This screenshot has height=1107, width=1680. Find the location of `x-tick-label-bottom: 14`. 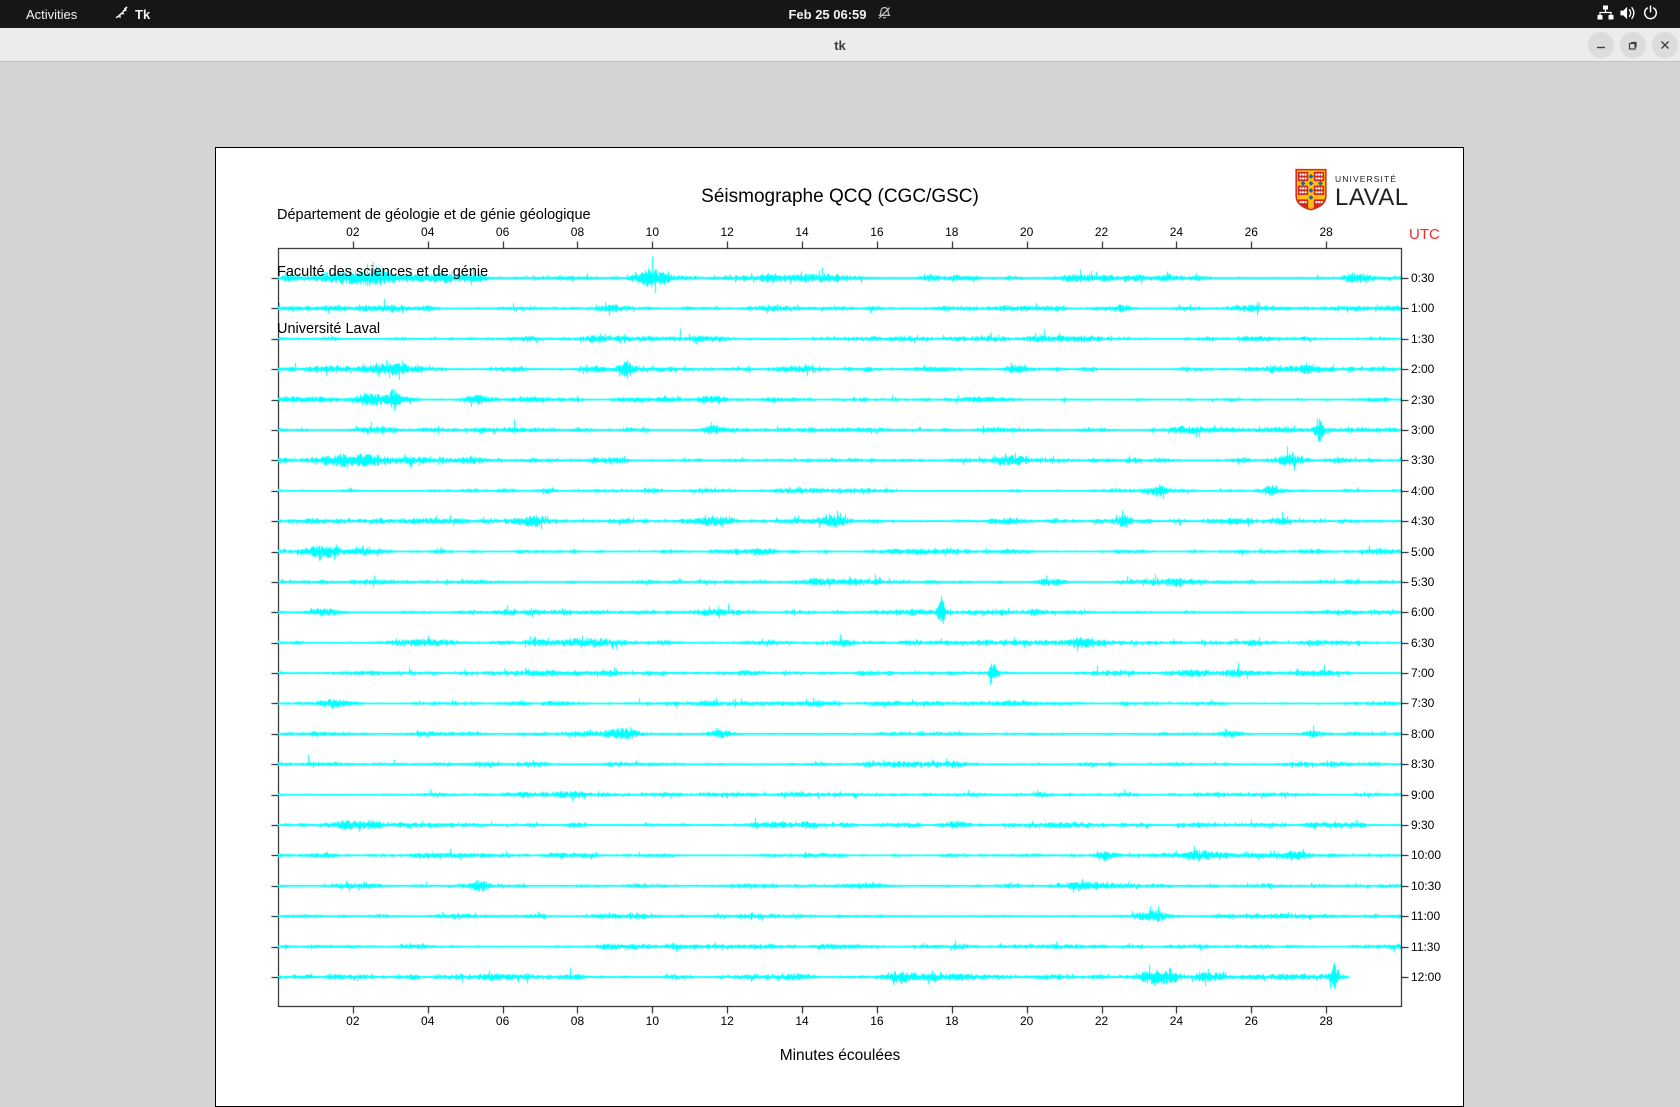

x-tick-label-bottom: 14 is located at coordinates (802, 1021).